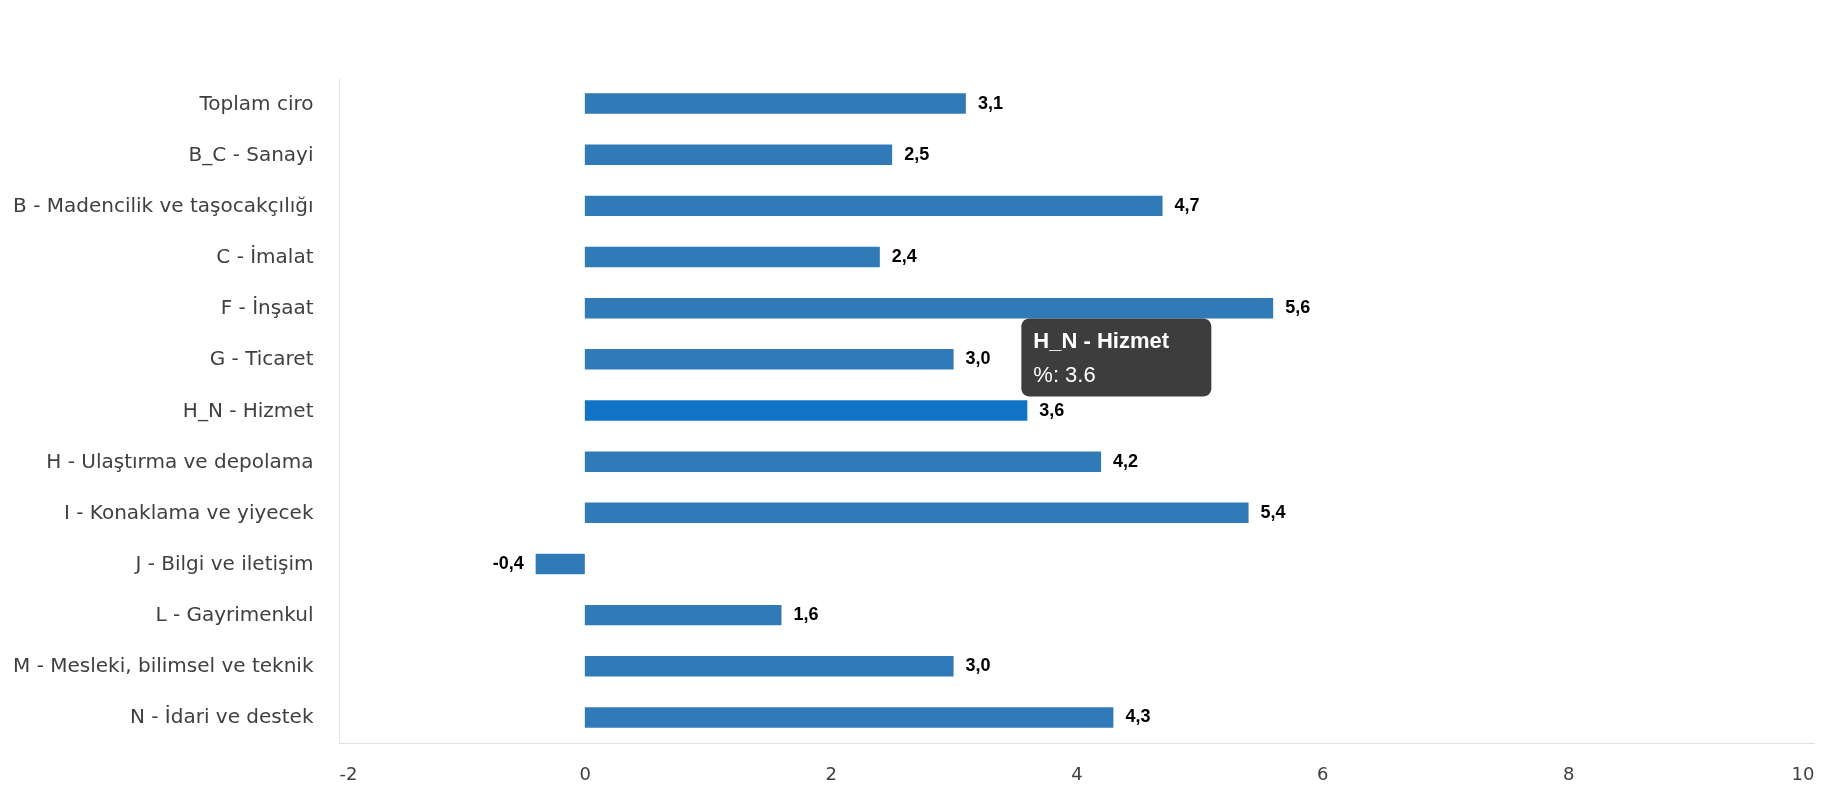 The image size is (1830, 800). Describe the element at coordinates (1298, 307) in the screenshot. I see `data-label: 5,6` at that location.